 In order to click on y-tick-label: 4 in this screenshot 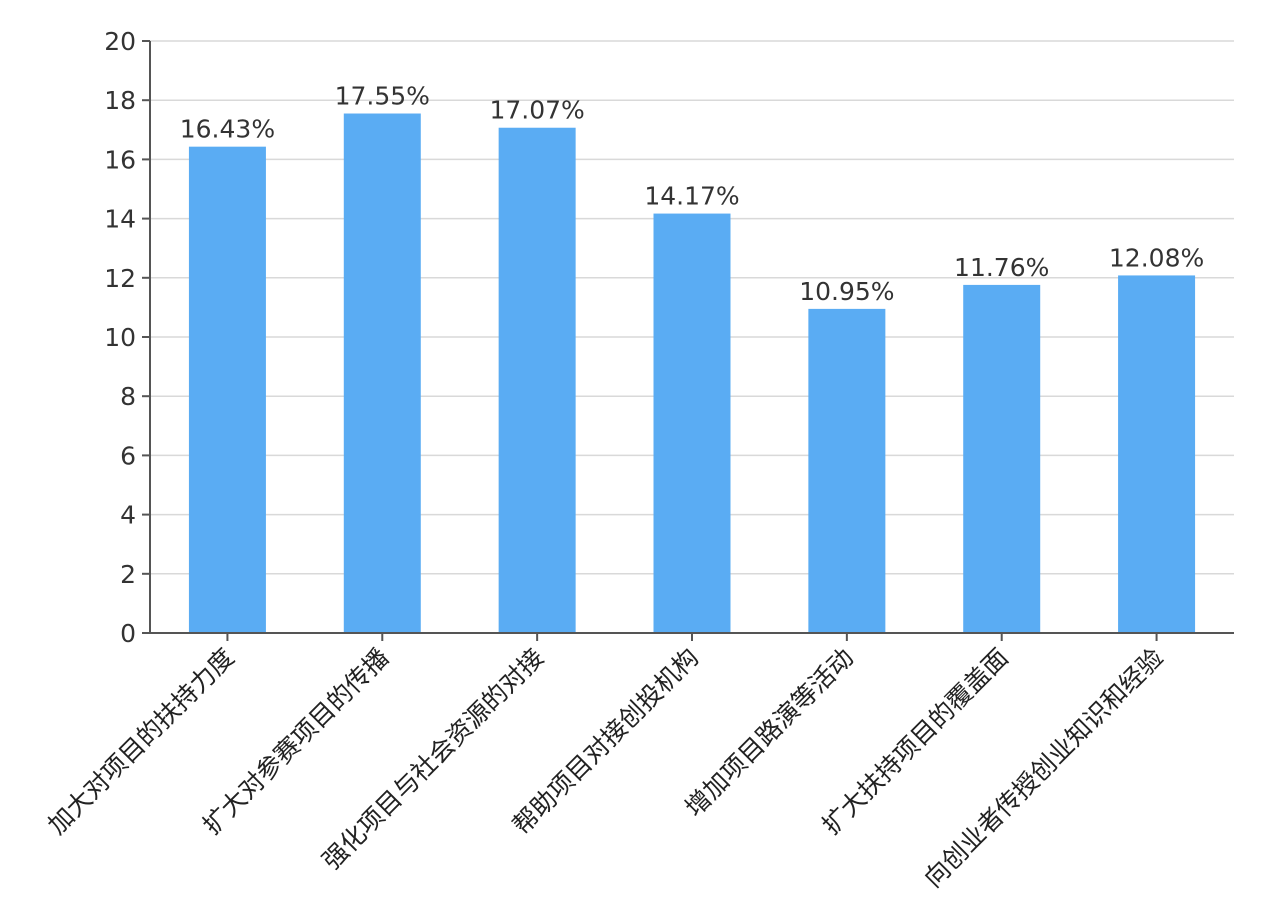, I will do `click(128, 515)`.